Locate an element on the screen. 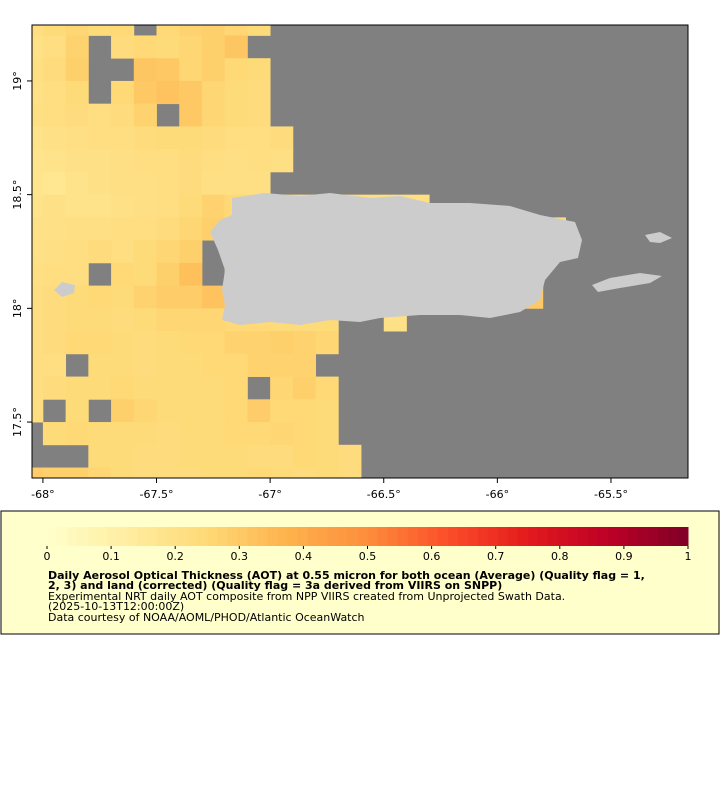 Image resolution: width=720 pixels, height=804 pixels. y-tick-label: 18.5° is located at coordinates (17, 195).